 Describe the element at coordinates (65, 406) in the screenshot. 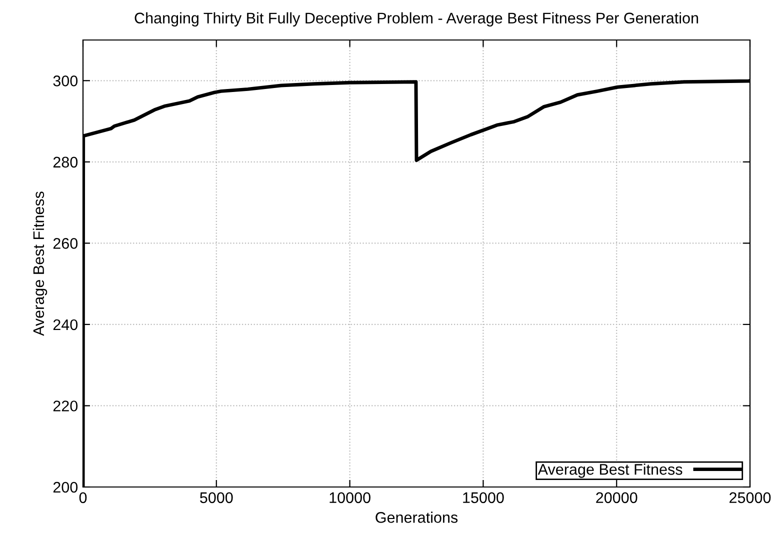

I see `y-tick-label: 220` at that location.